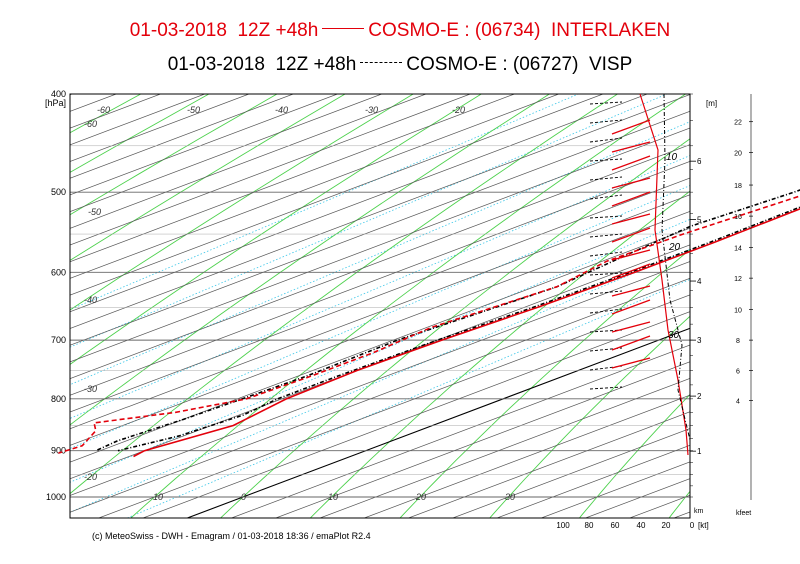  I want to click on title-visp-station: COSMO-E : (06727) VISP, so click(519, 64).